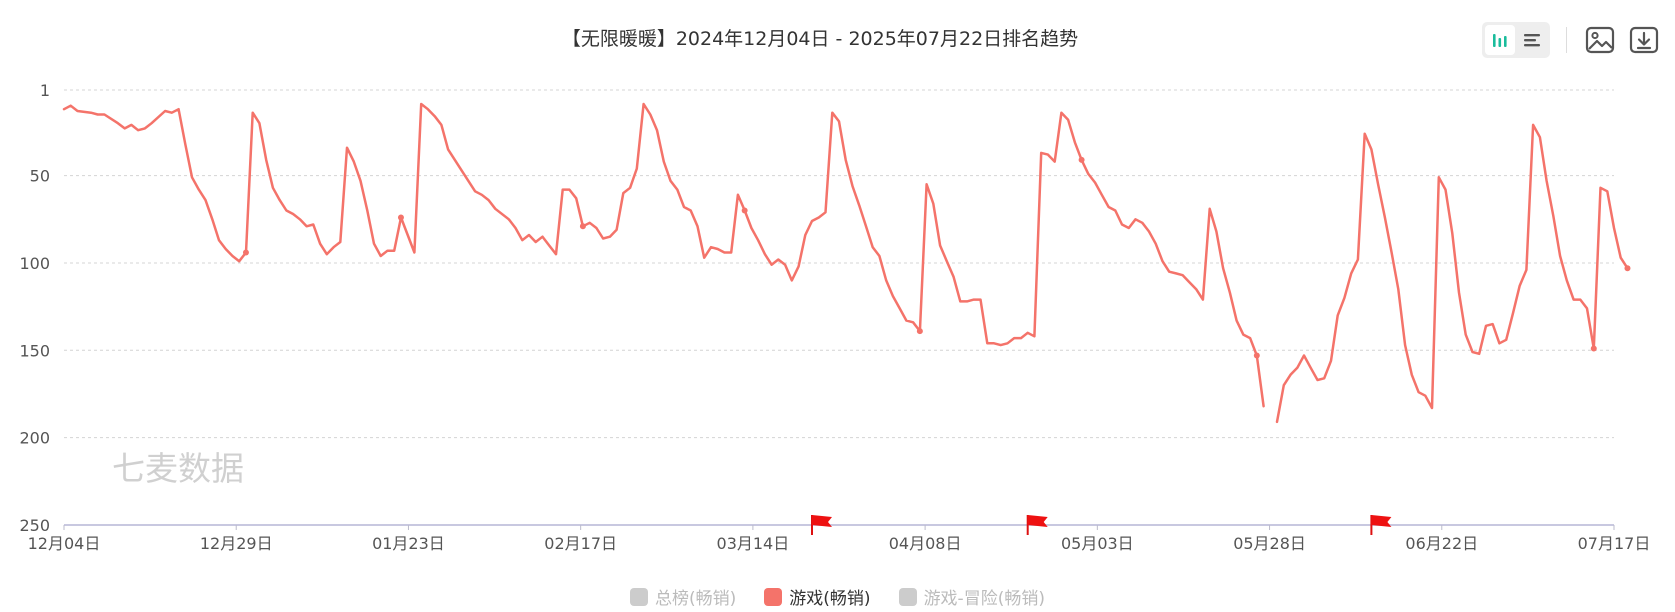  Describe the element at coordinates (1269, 543) in the screenshot. I see `x-tick-label: 05月28日` at that location.